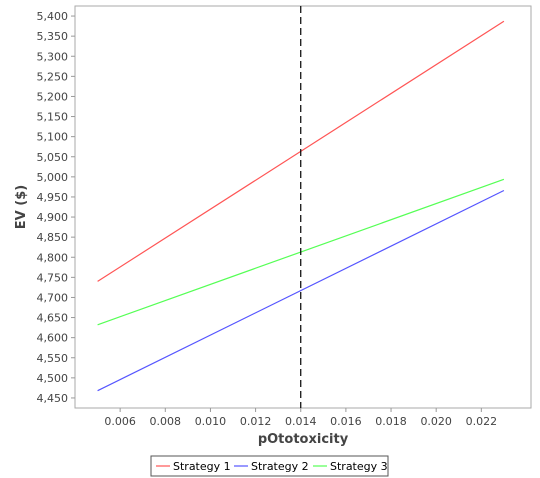  Describe the element at coordinates (53, 398) in the screenshot. I see `y-tick-label: 4,450` at that location.